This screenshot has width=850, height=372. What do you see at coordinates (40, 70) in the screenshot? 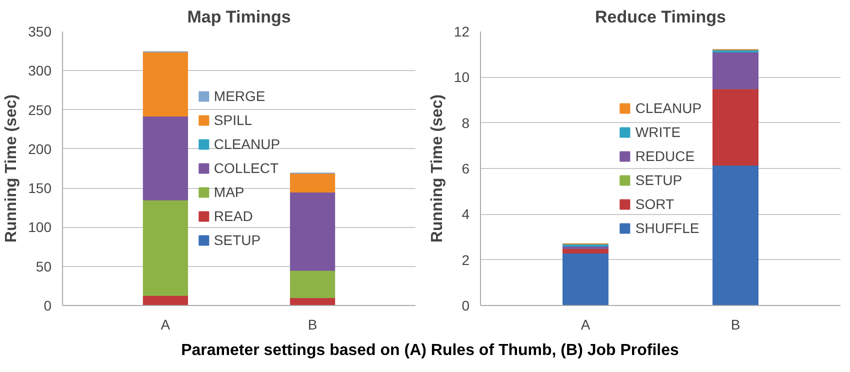
I see `y-tick-label: 300` at bounding box center [40, 70].